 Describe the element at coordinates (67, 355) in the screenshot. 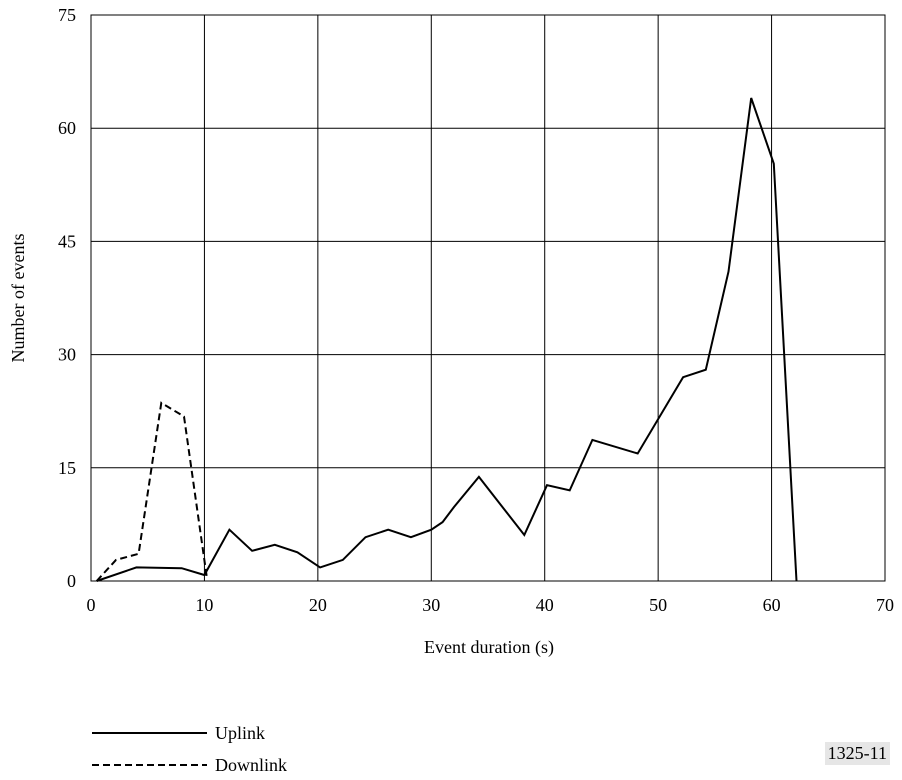

I see `y-tick-label: 30` at that location.